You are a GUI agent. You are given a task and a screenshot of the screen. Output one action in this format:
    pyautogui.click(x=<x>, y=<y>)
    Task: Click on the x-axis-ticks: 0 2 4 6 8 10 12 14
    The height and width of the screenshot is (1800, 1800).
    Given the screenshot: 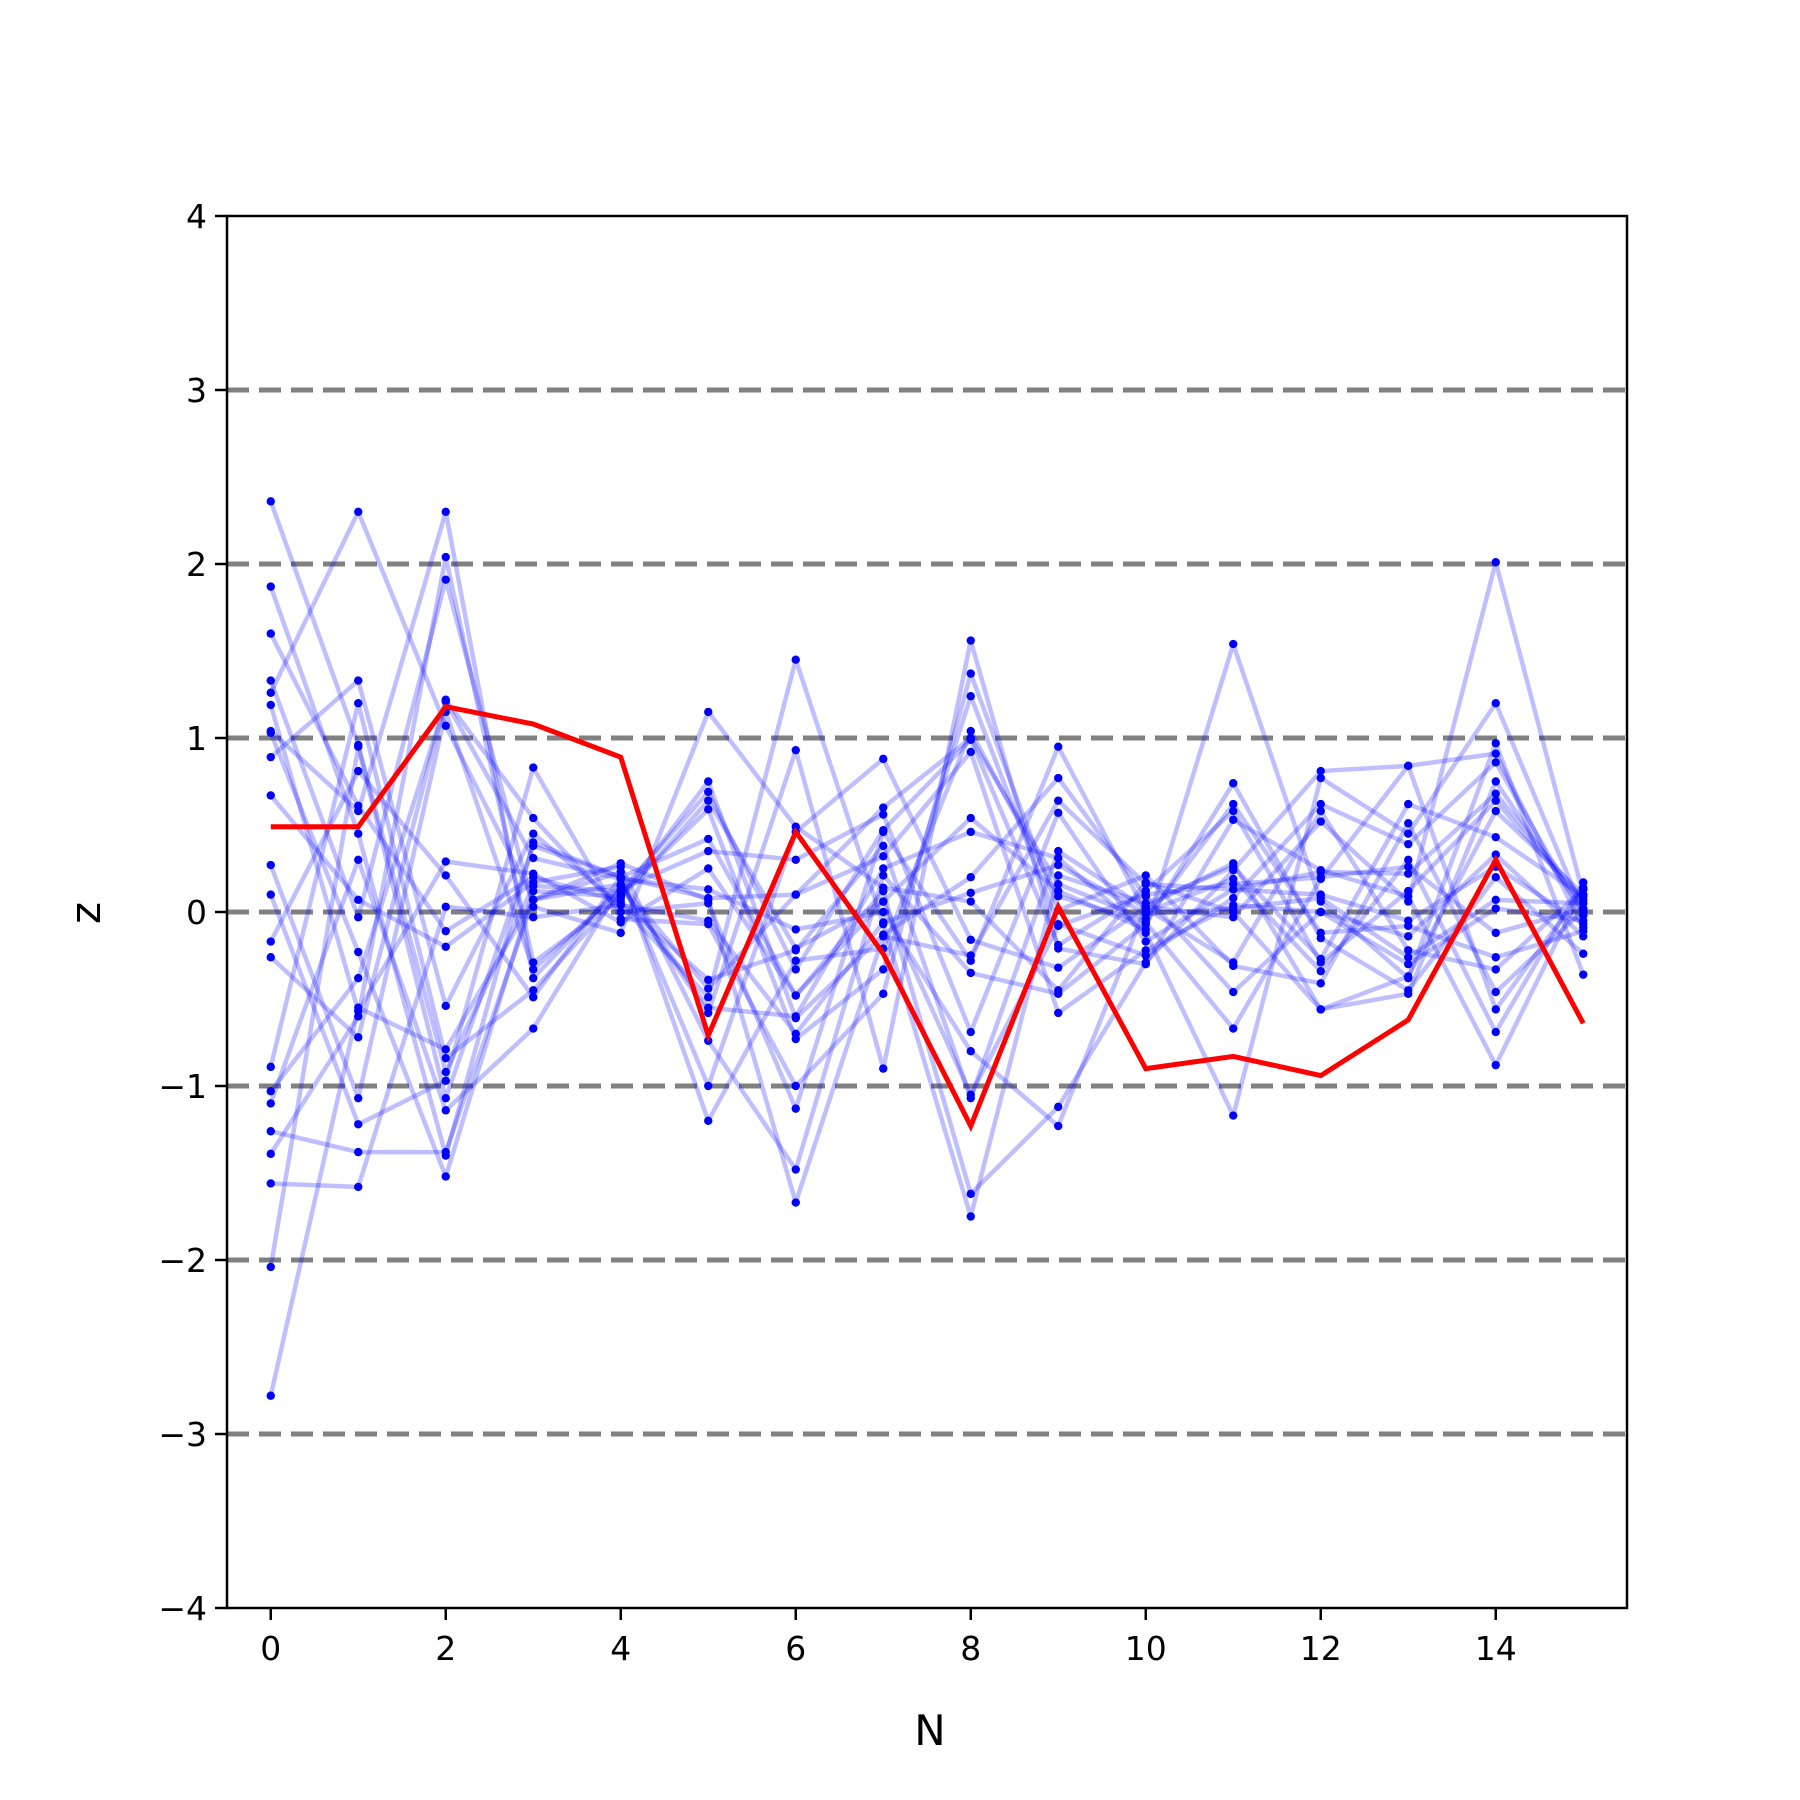 What is the action you would take?
    pyautogui.click(x=888, y=1638)
    